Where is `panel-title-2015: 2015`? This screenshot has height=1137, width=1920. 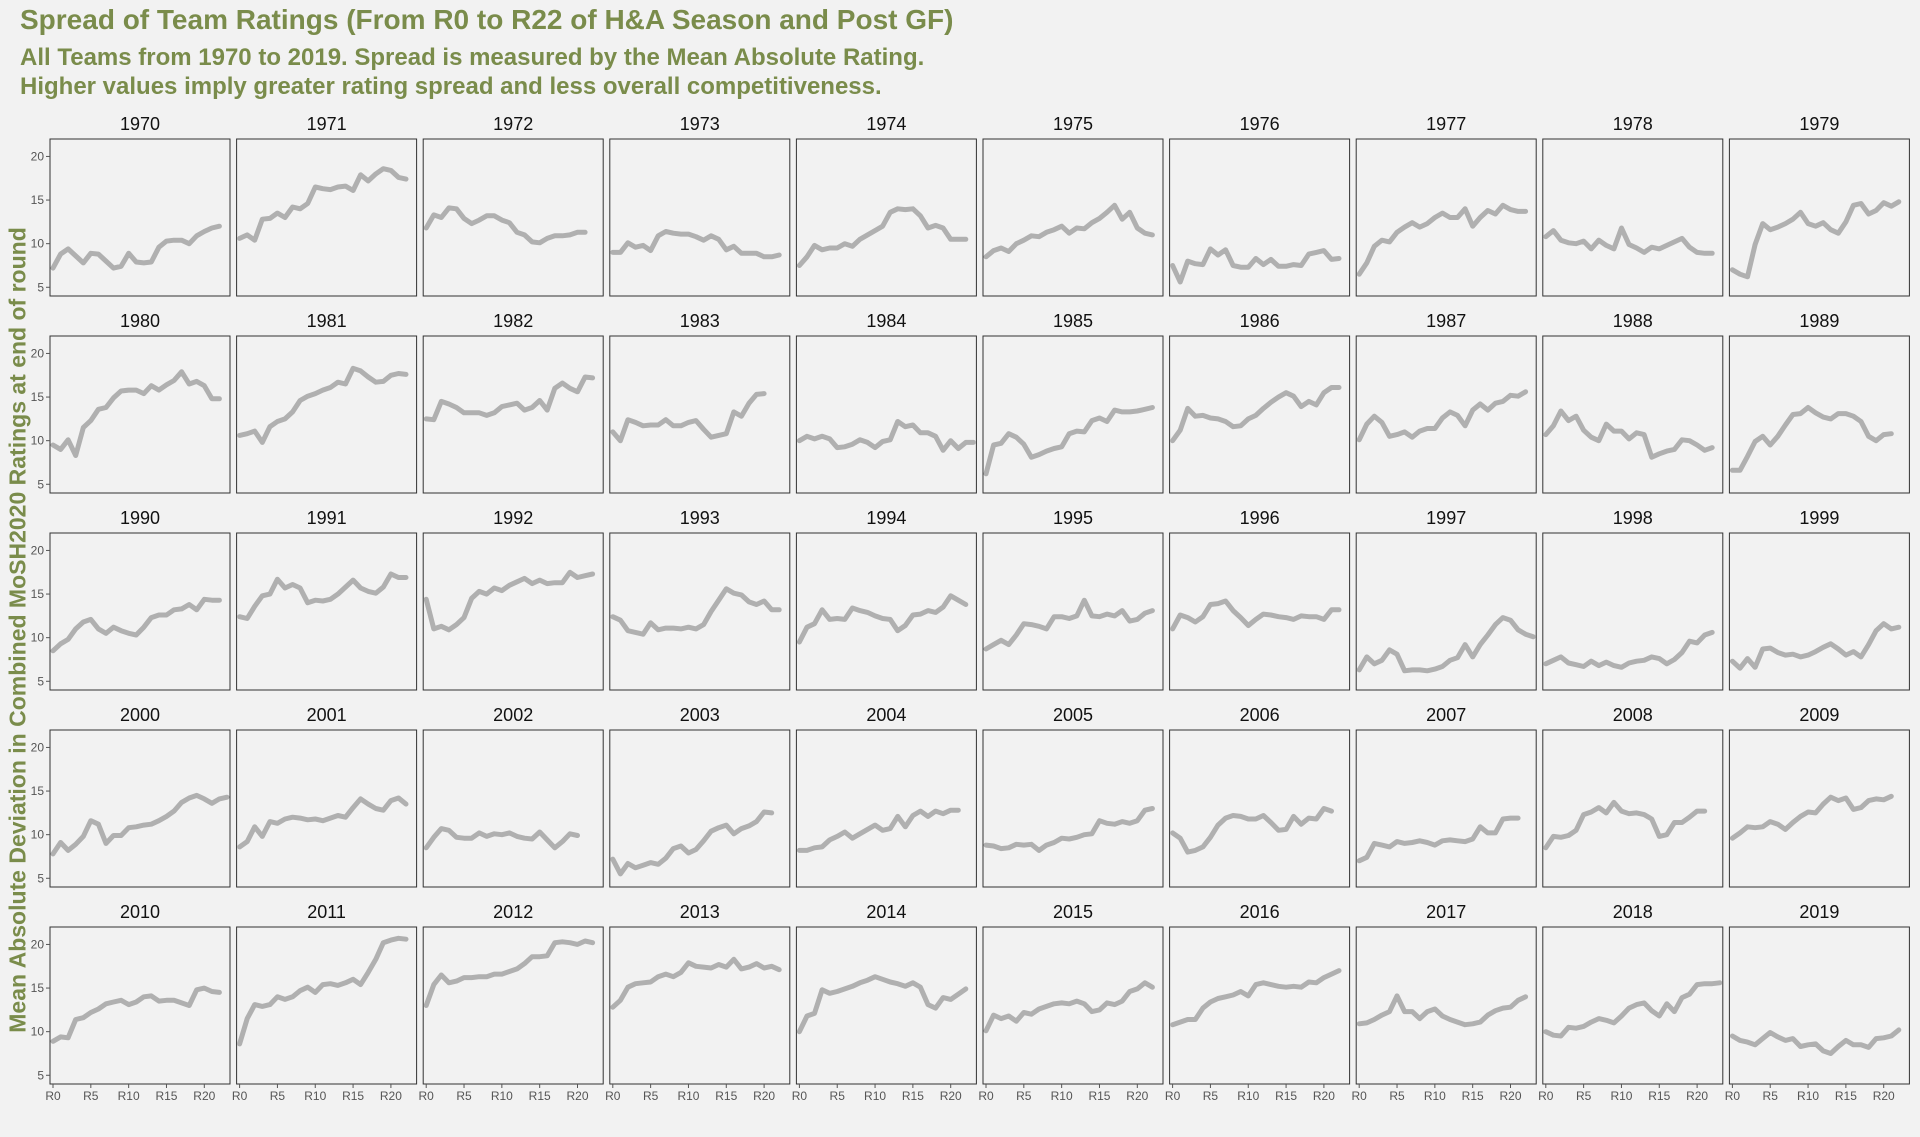 panel-title-2015: 2015 is located at coordinates (1073, 912).